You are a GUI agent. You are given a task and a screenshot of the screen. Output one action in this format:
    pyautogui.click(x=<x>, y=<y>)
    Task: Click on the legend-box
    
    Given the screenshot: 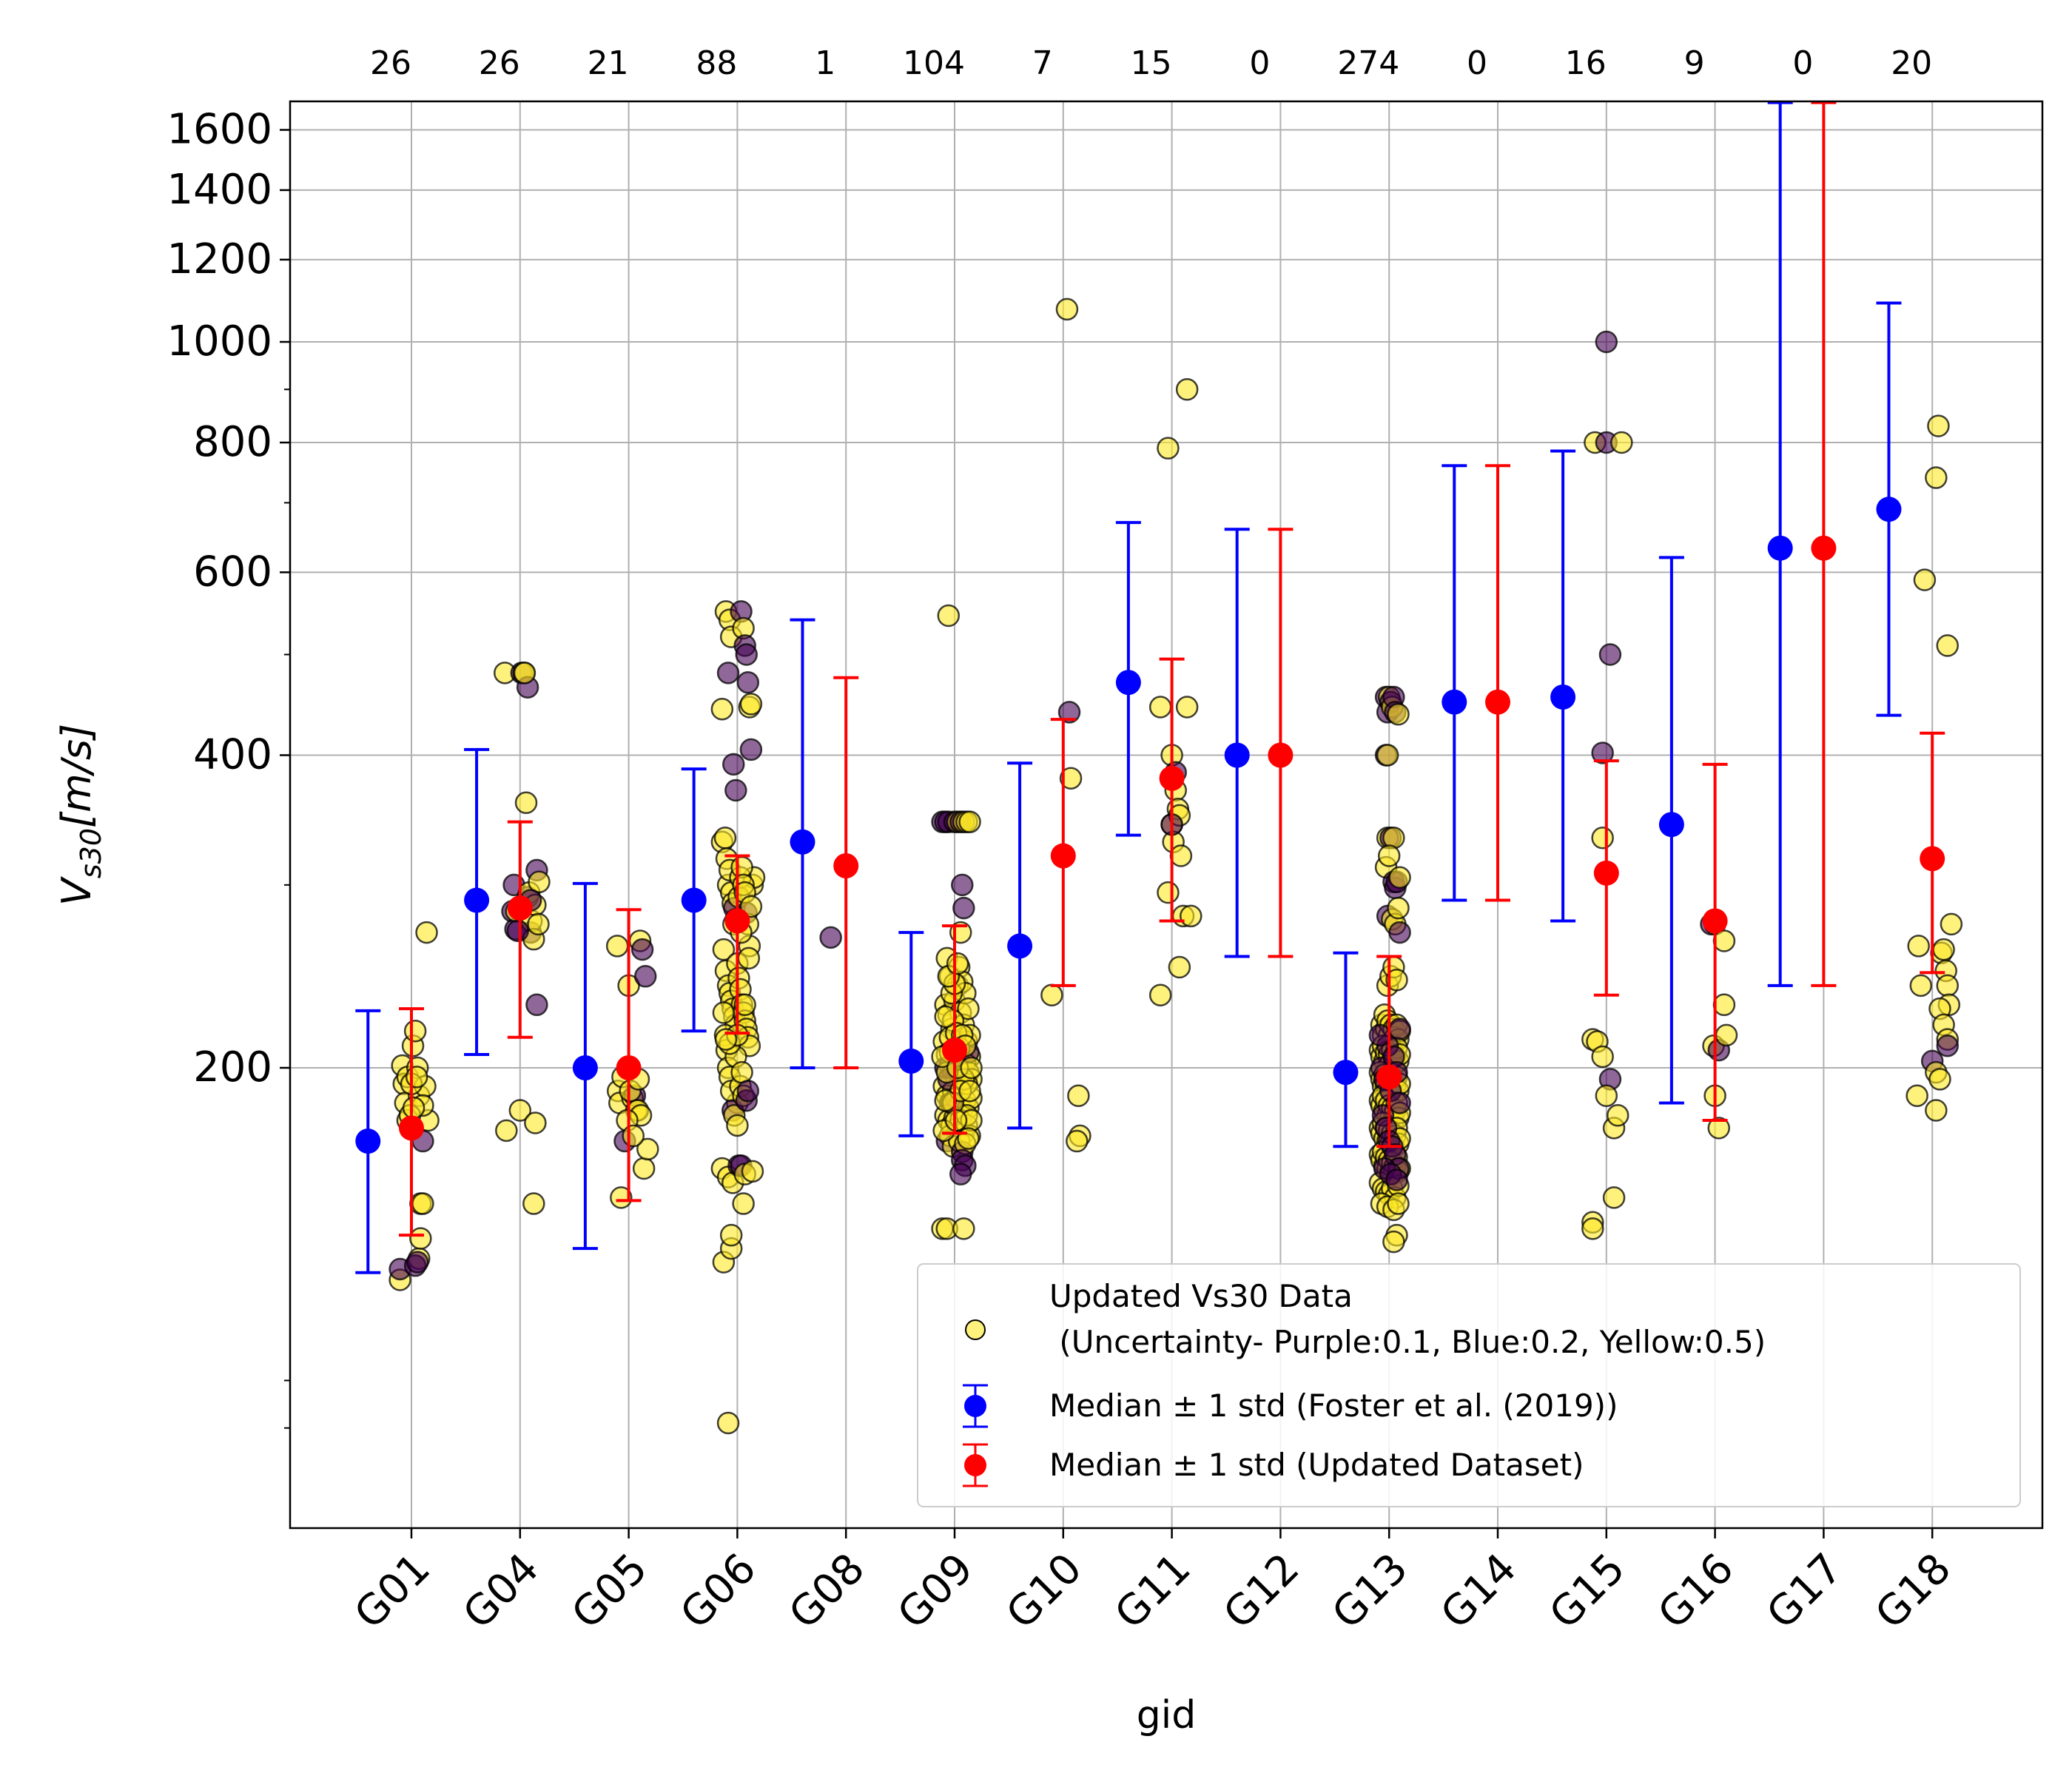 What is the action you would take?
    pyautogui.click(x=1469, y=1385)
    